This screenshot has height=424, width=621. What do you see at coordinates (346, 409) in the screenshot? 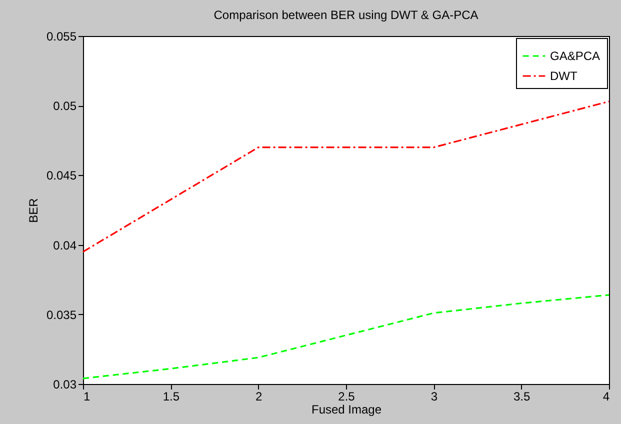
I see `x-axis-title: Fused Image` at bounding box center [346, 409].